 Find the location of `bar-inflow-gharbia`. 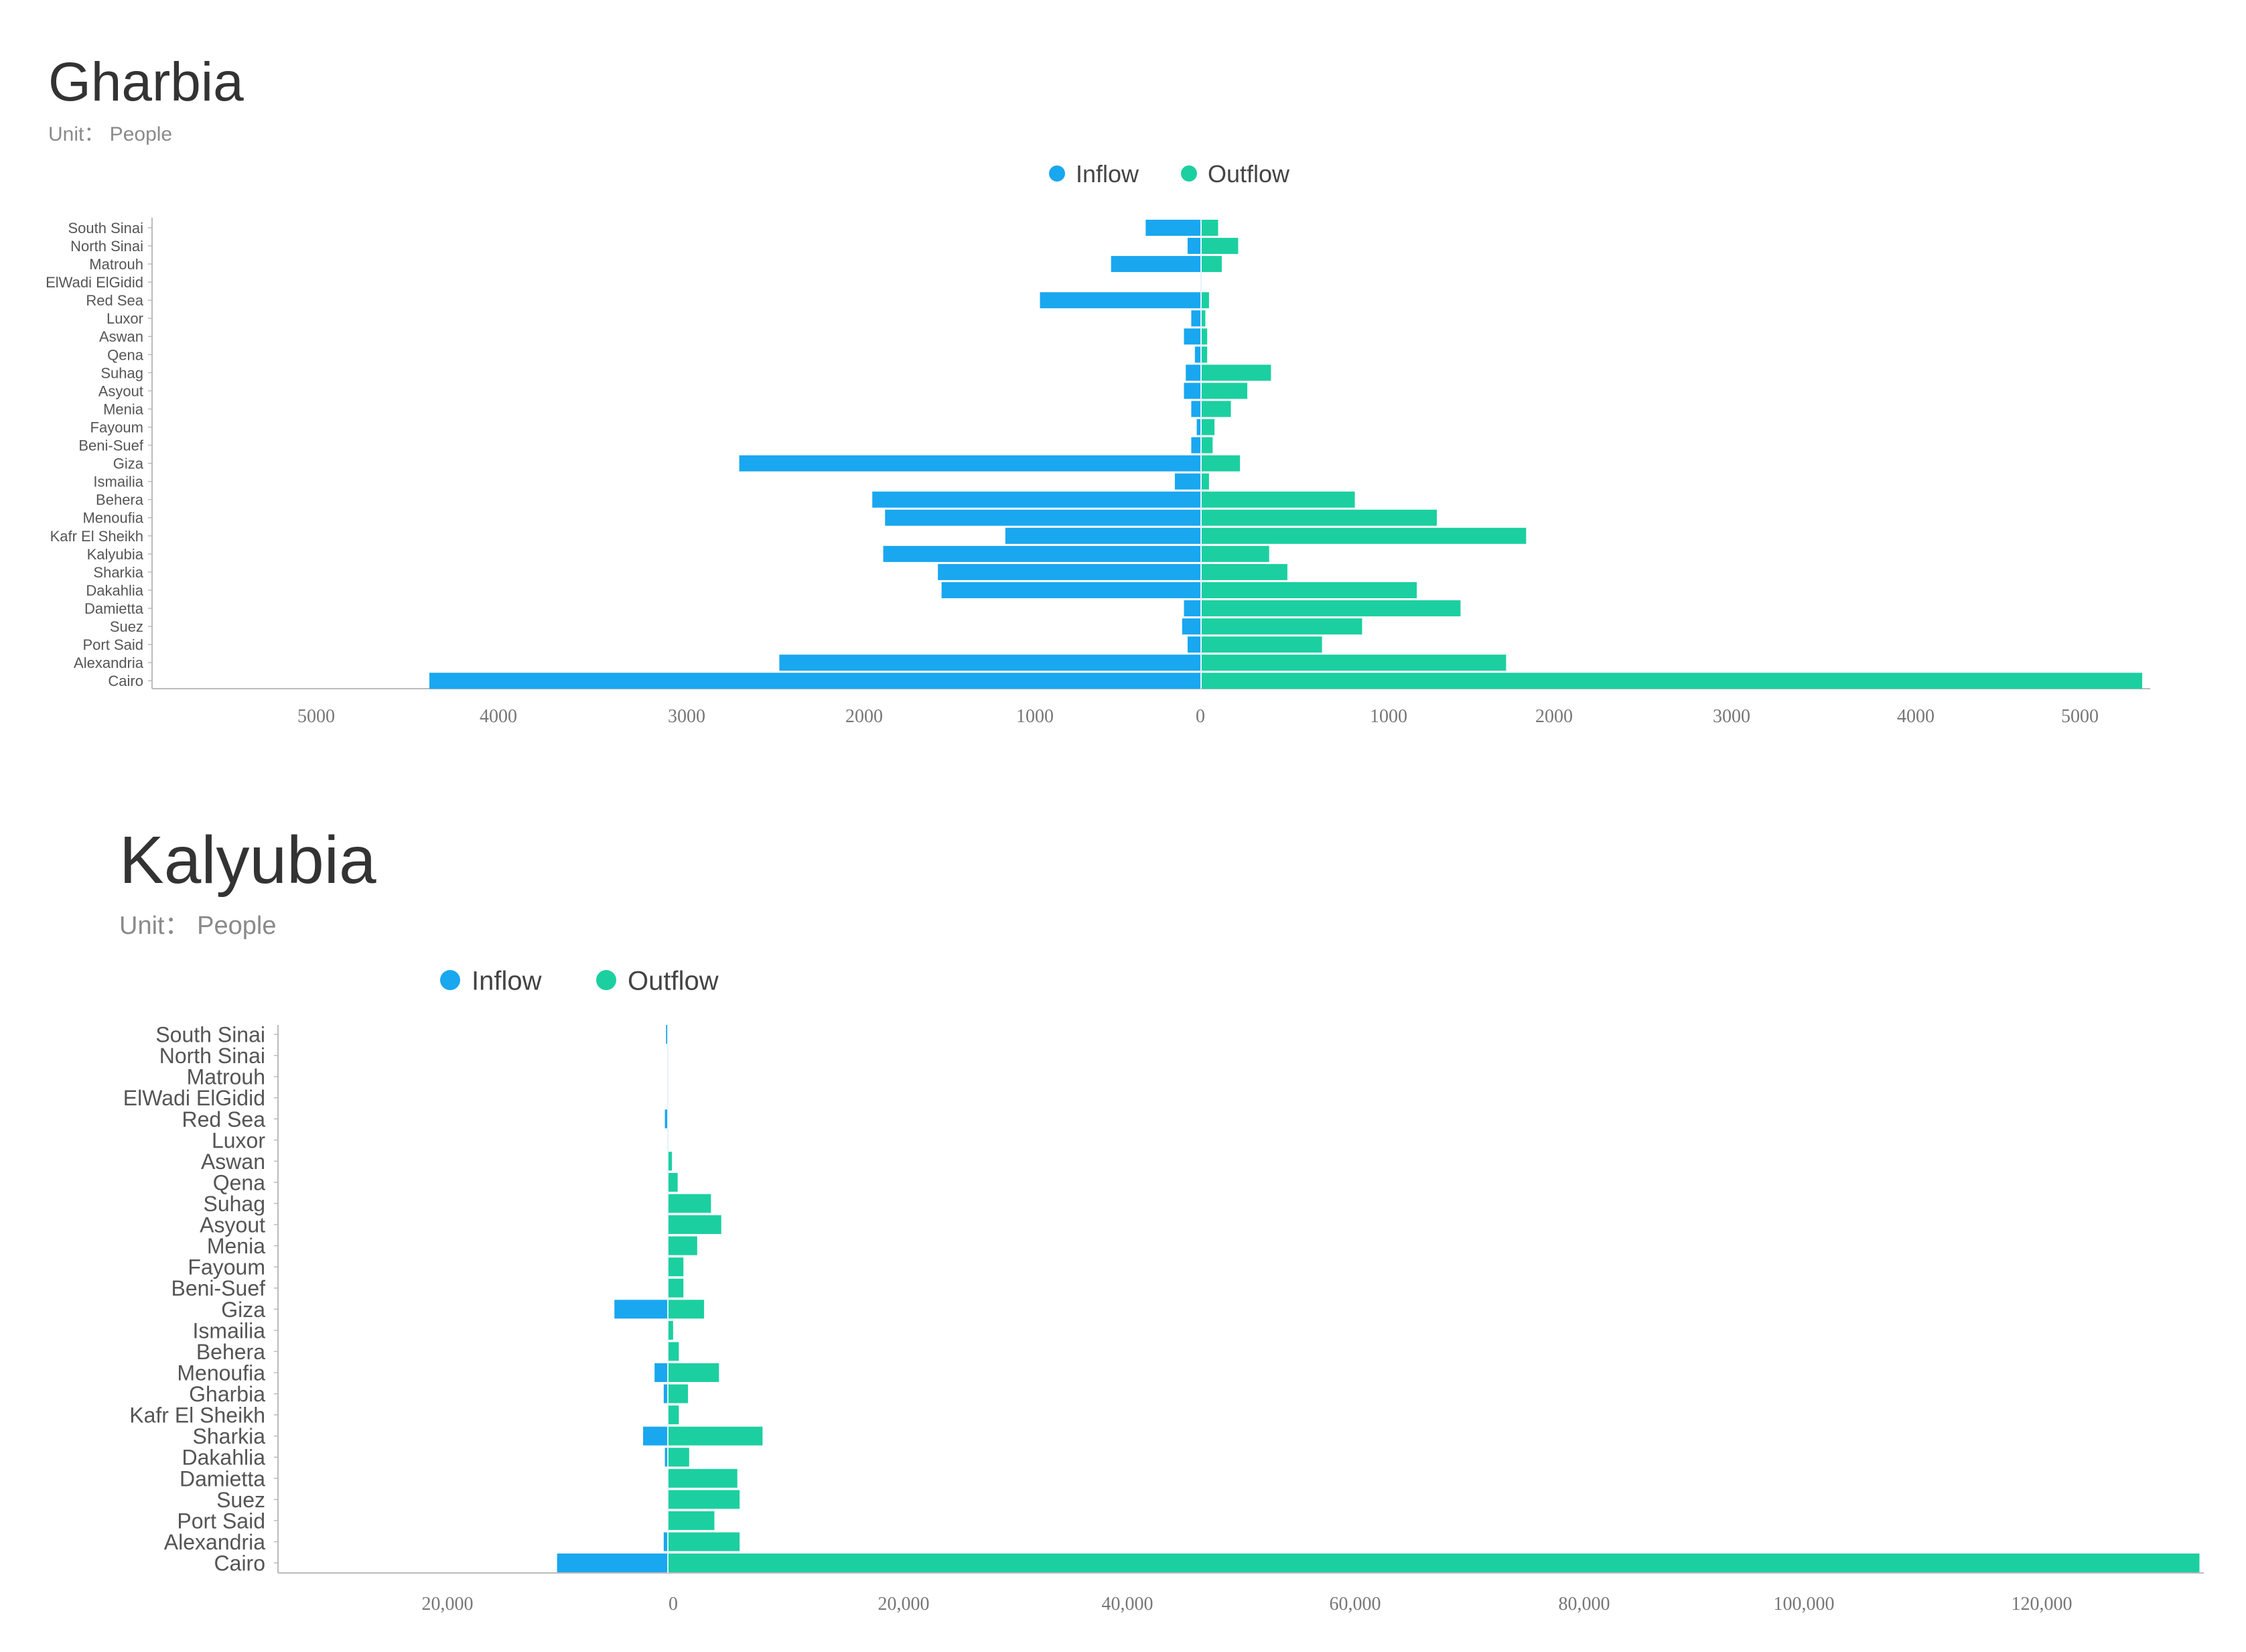

bar-inflow-gharbia is located at coordinates (665, 1393).